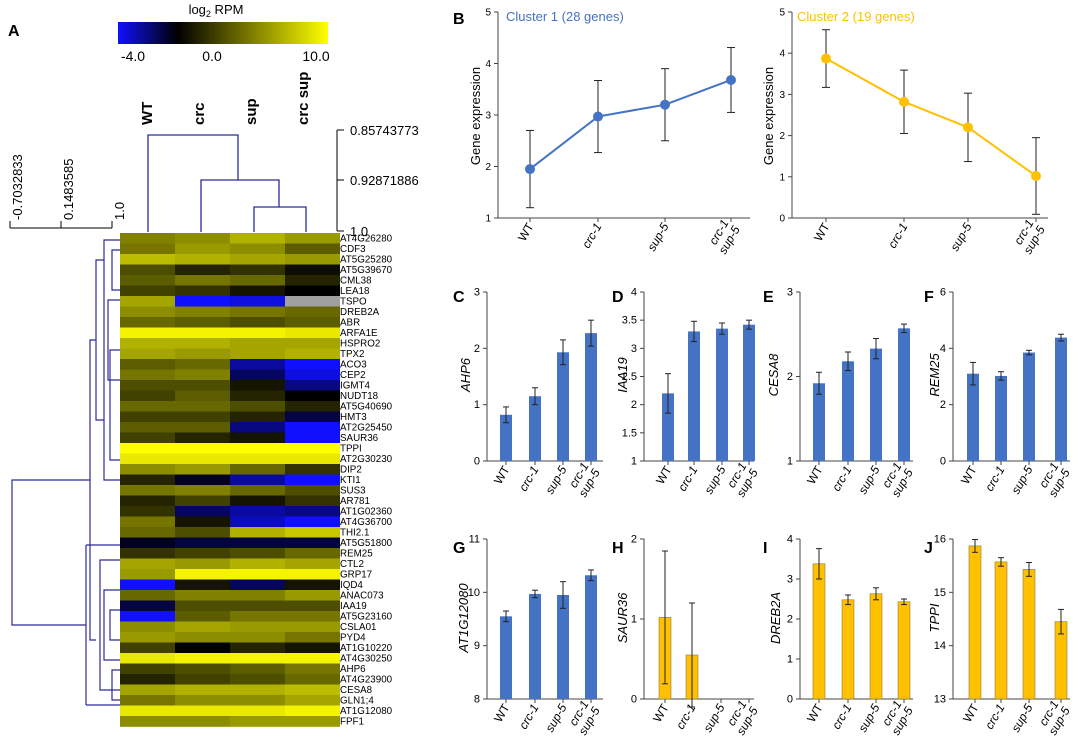  What do you see at coordinates (353, 490) in the screenshot?
I see `gene-label: SUS3` at bounding box center [353, 490].